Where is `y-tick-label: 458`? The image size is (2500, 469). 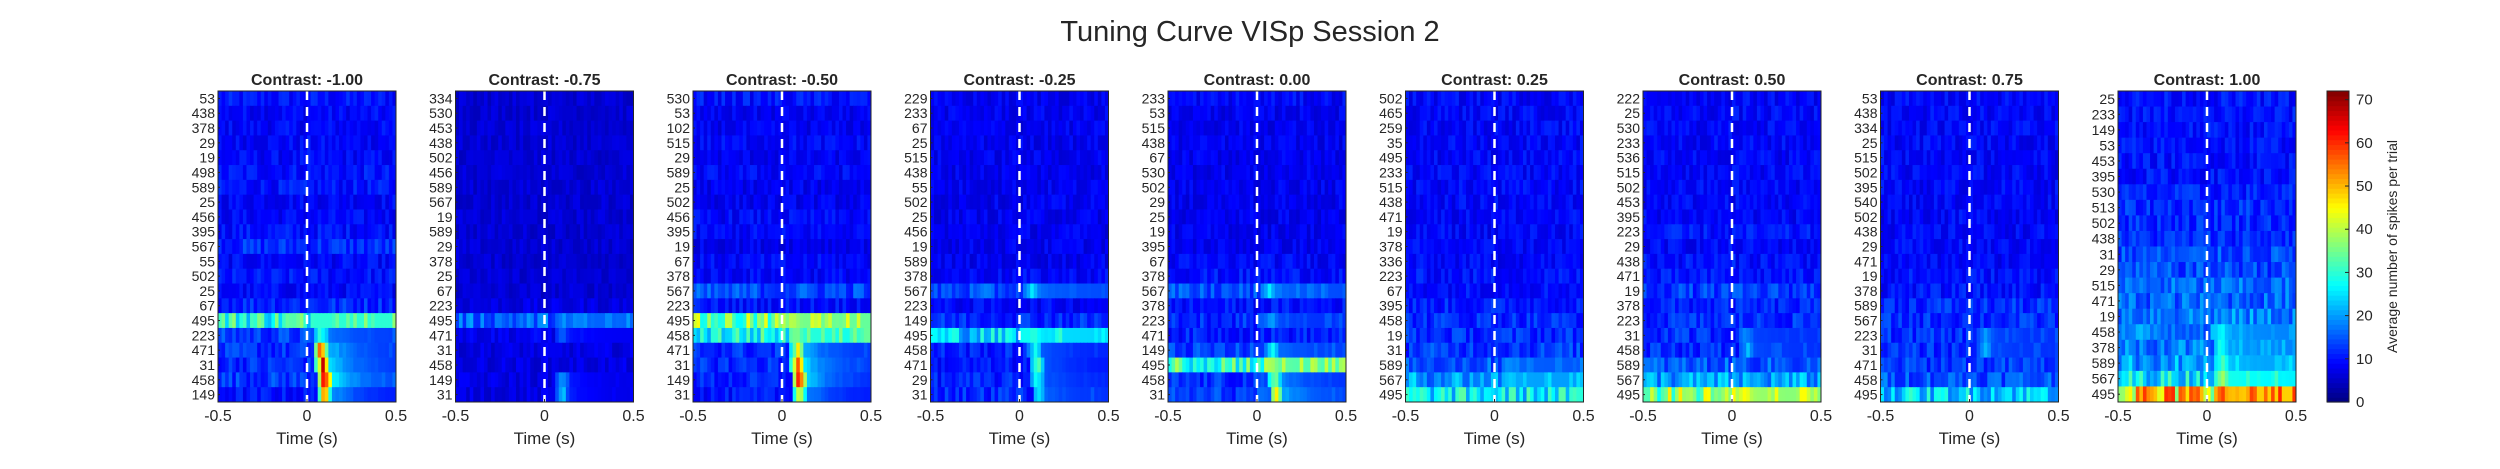
y-tick-label: 458 is located at coordinates (441, 365).